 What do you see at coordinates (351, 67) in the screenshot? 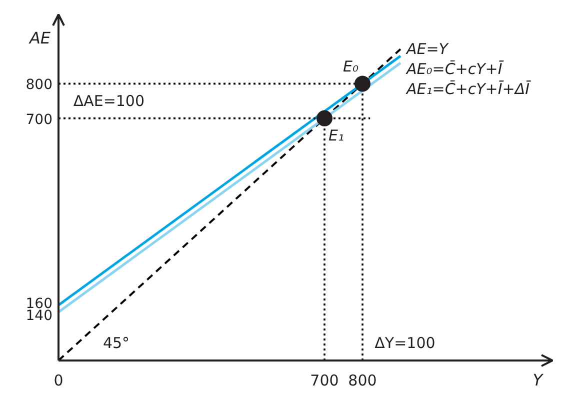
I see `series-label: E₀` at bounding box center [351, 67].